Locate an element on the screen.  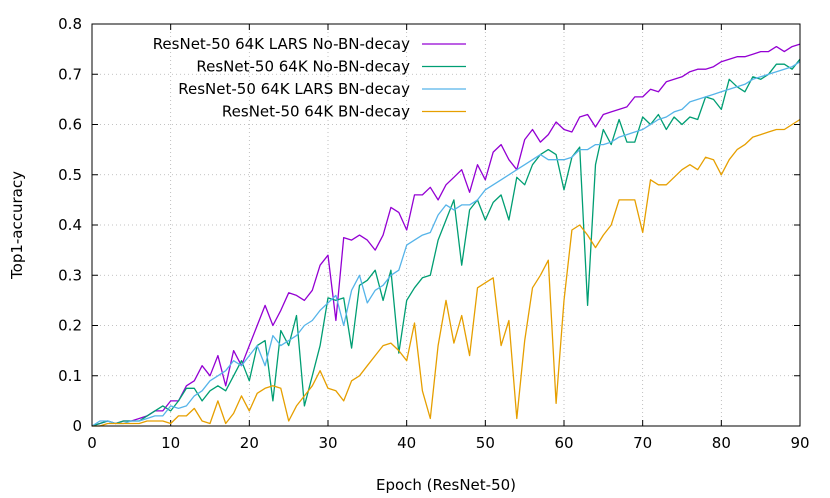
y-tick-label: 0.2 is located at coordinates (70, 326).